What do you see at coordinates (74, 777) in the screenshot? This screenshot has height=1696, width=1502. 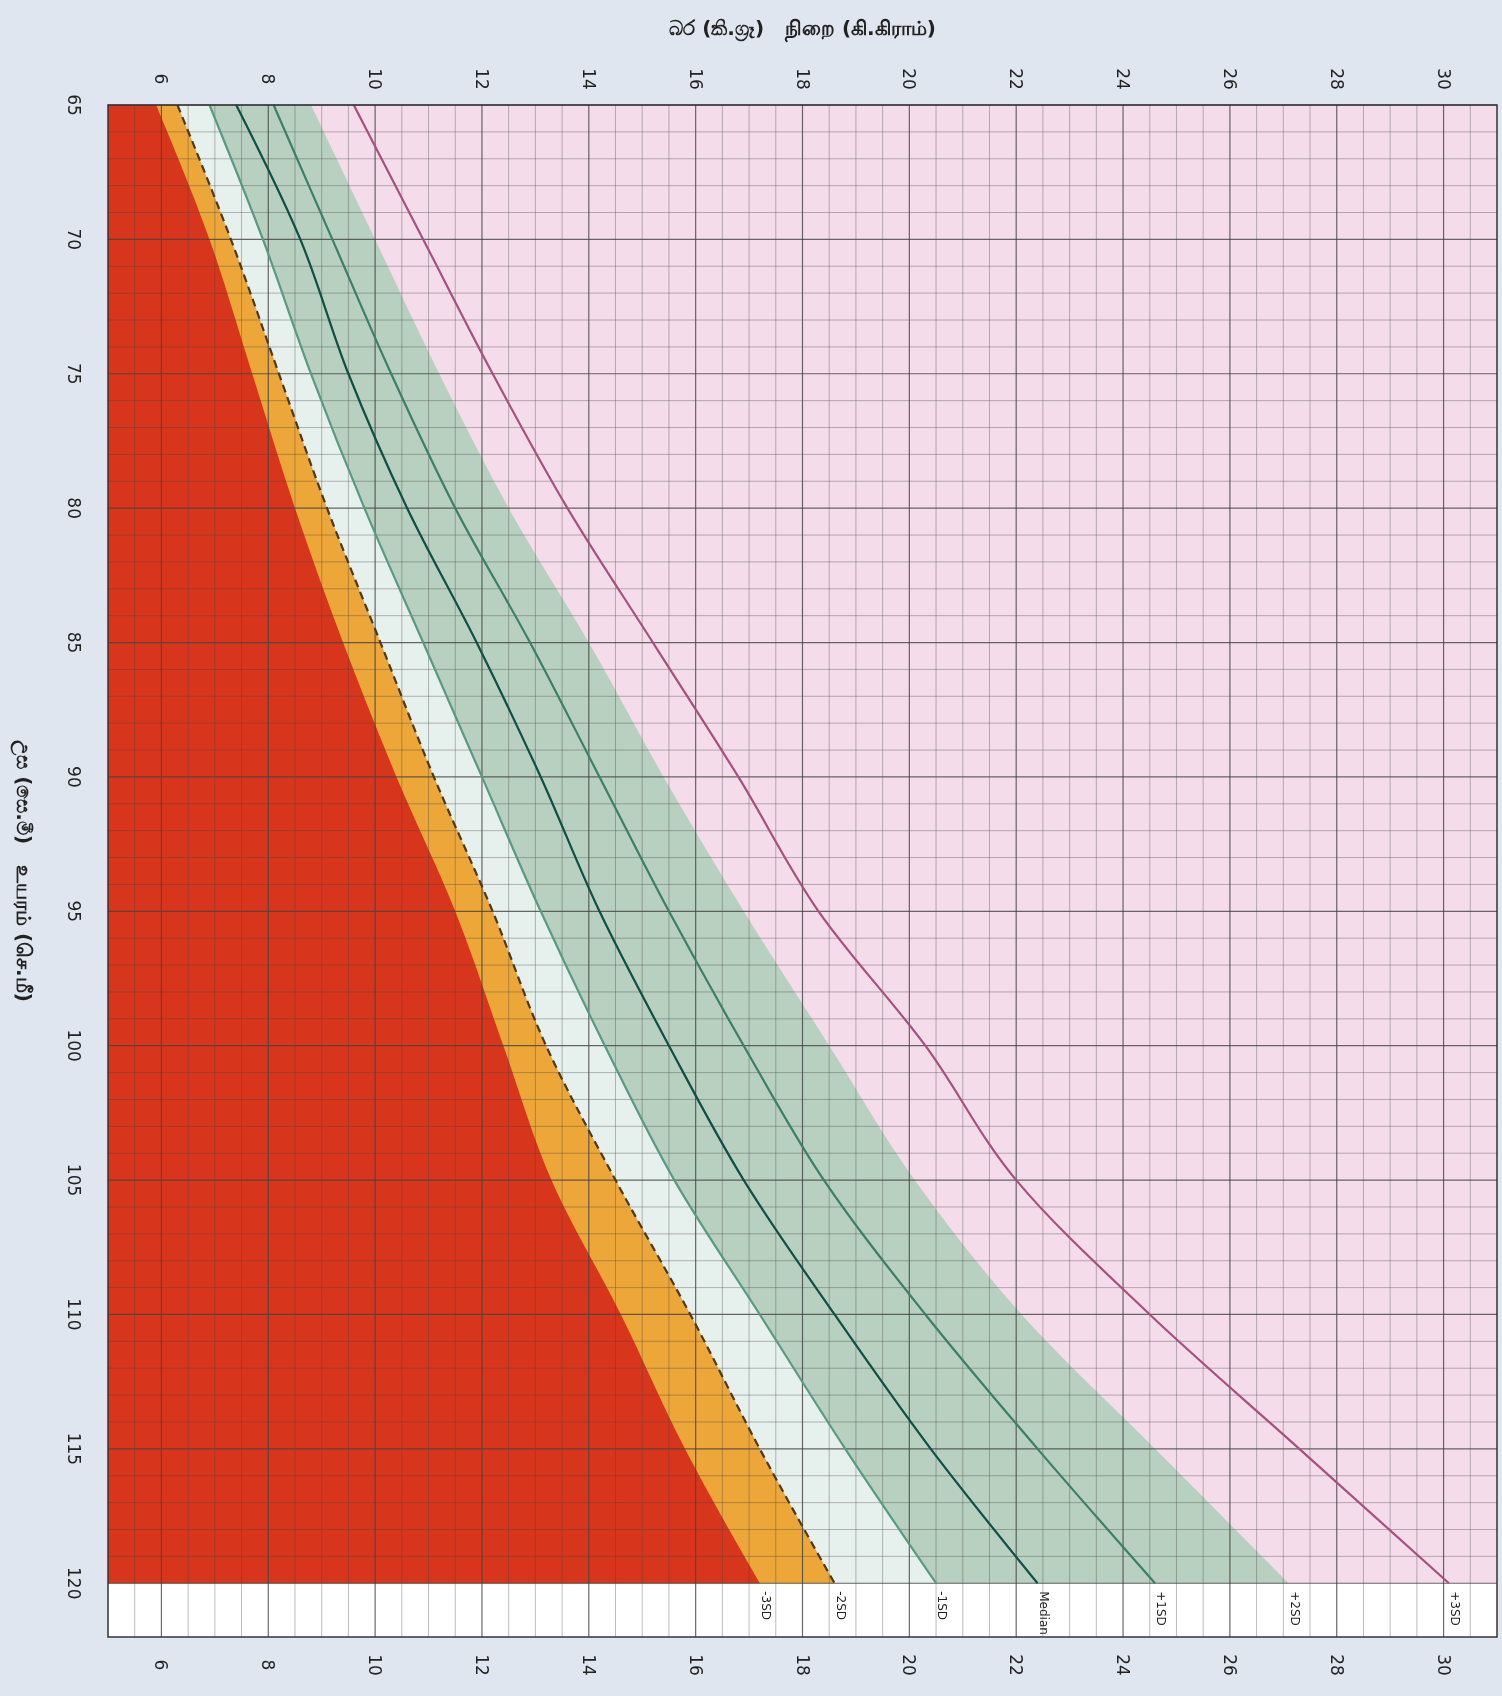 I see `y-tick-label: 90` at bounding box center [74, 777].